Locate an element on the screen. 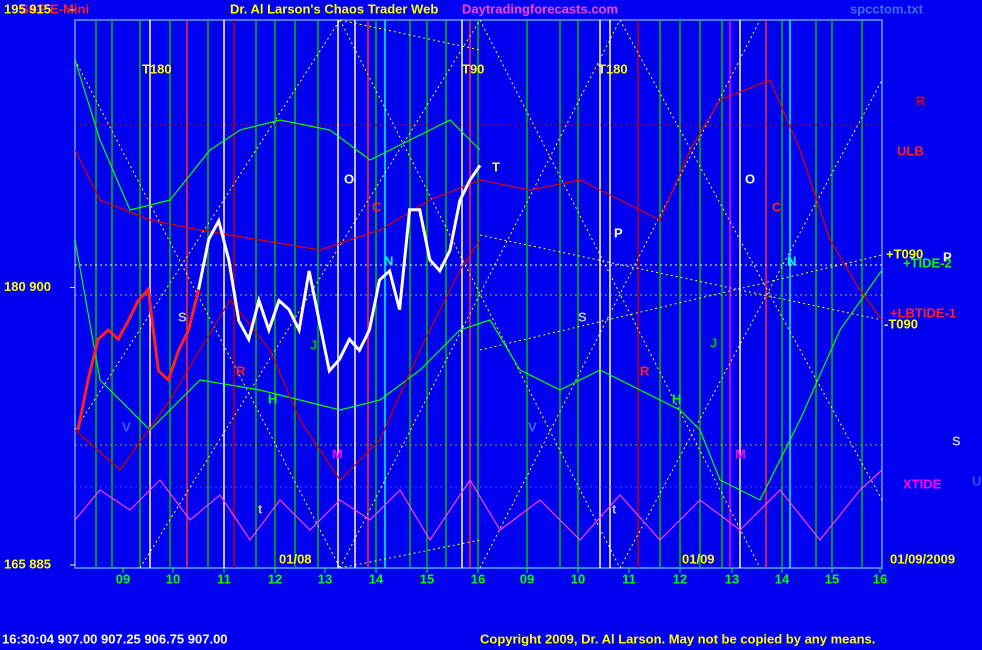 This screenshot has height=650, width=982. y-tick-label: 195 915 is located at coordinates (27, 8).